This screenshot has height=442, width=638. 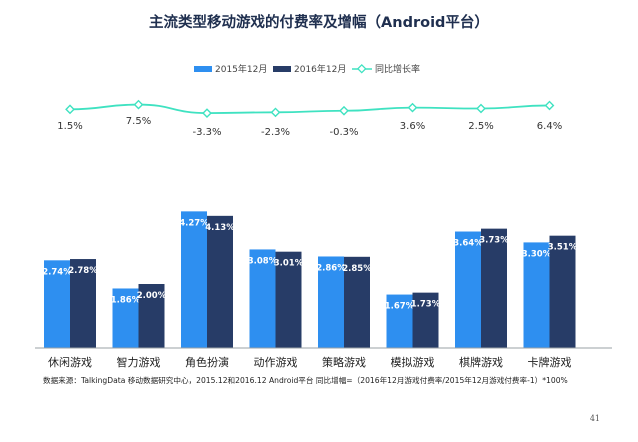 I want to click on bar-value-label-2015-7: 3.30%, so click(x=537, y=254).